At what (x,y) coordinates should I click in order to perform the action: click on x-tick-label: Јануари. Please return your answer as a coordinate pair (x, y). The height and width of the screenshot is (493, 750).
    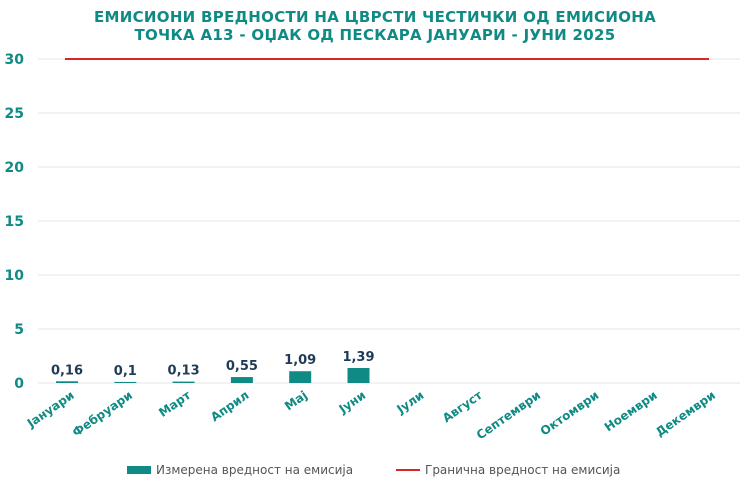
    Looking at the image, I should click on (50, 409).